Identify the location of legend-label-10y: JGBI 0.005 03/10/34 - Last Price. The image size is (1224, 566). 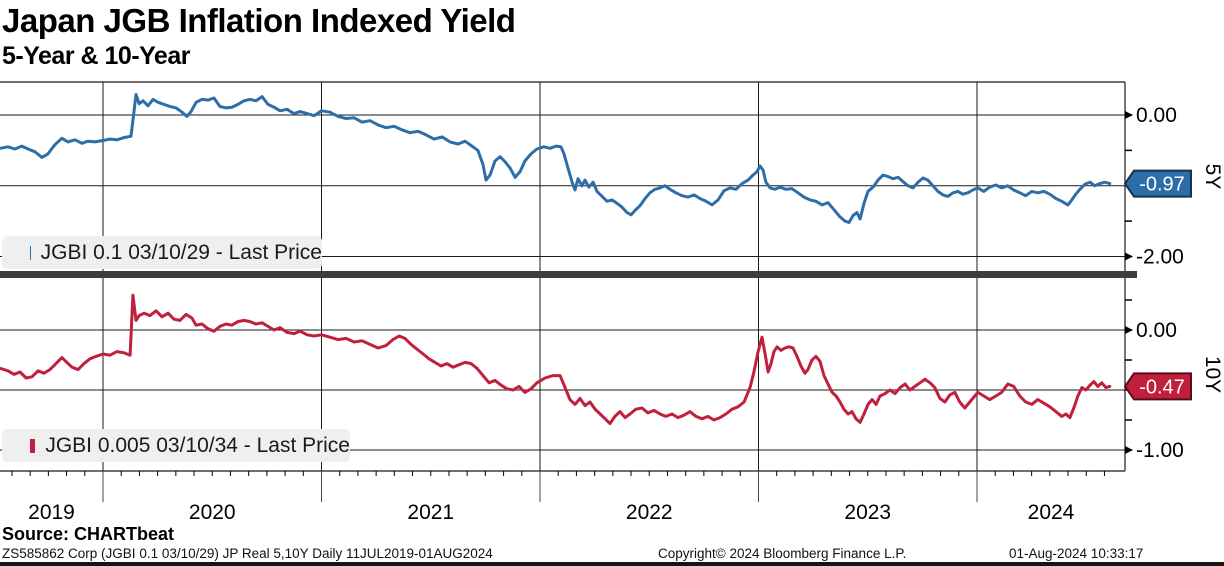
(197, 445).